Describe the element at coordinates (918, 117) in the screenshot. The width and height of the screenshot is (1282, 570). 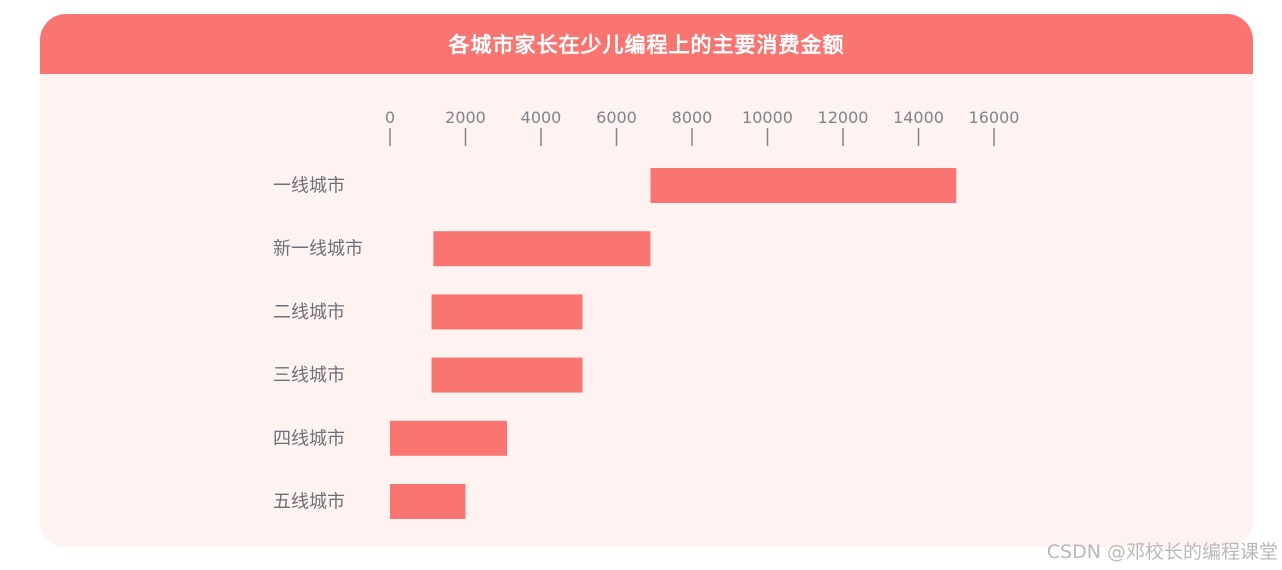
I see `x-tick-label: 14000` at that location.